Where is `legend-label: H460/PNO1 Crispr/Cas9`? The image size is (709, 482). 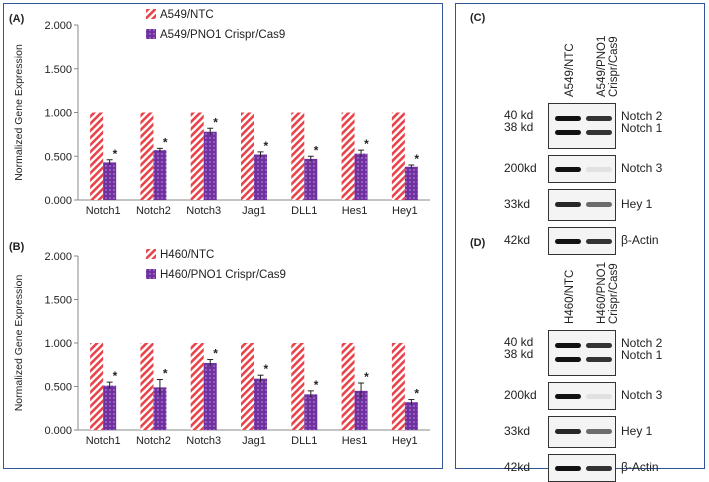
legend-label: H460/PNO1 Crispr/Cas9 is located at coordinates (223, 275).